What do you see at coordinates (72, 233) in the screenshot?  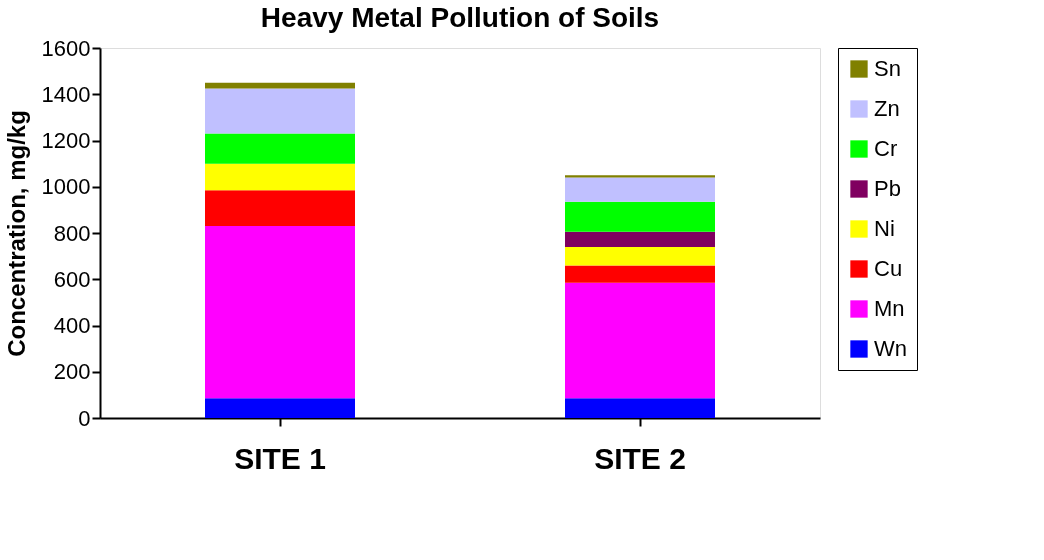 I see `y-tick-label: 800` at bounding box center [72, 233].